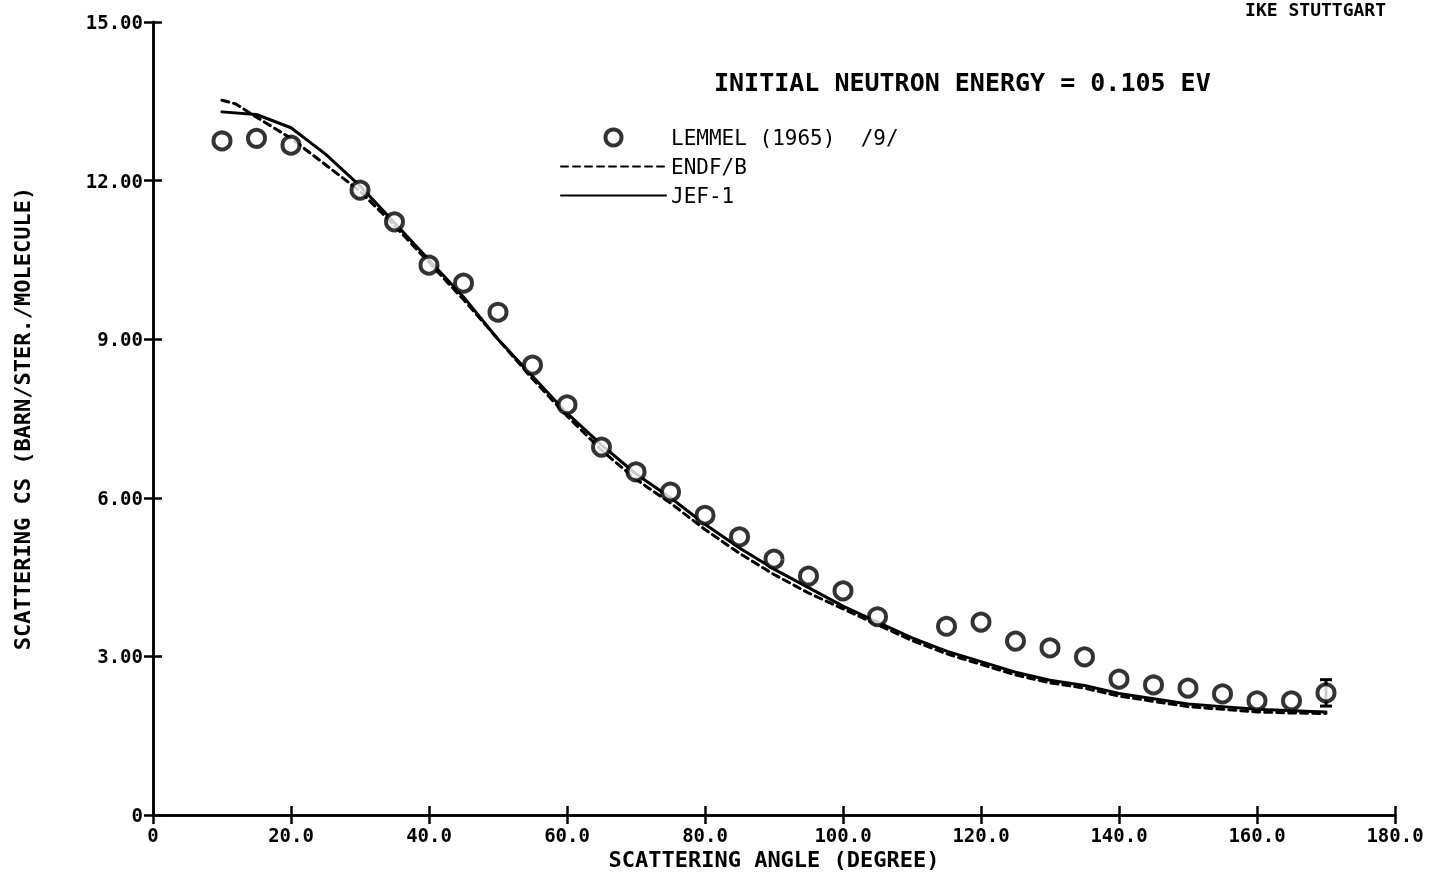 The height and width of the screenshot is (883, 1436). I want to click on legend-label: JEF-1, so click(703, 195).